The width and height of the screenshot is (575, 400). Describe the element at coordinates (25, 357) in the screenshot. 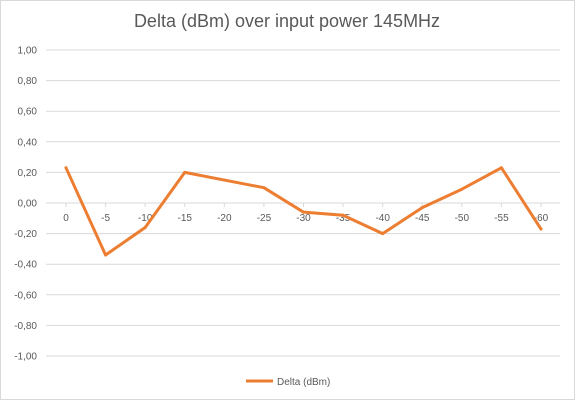

I see `y-tick-label: -1,00` at that location.